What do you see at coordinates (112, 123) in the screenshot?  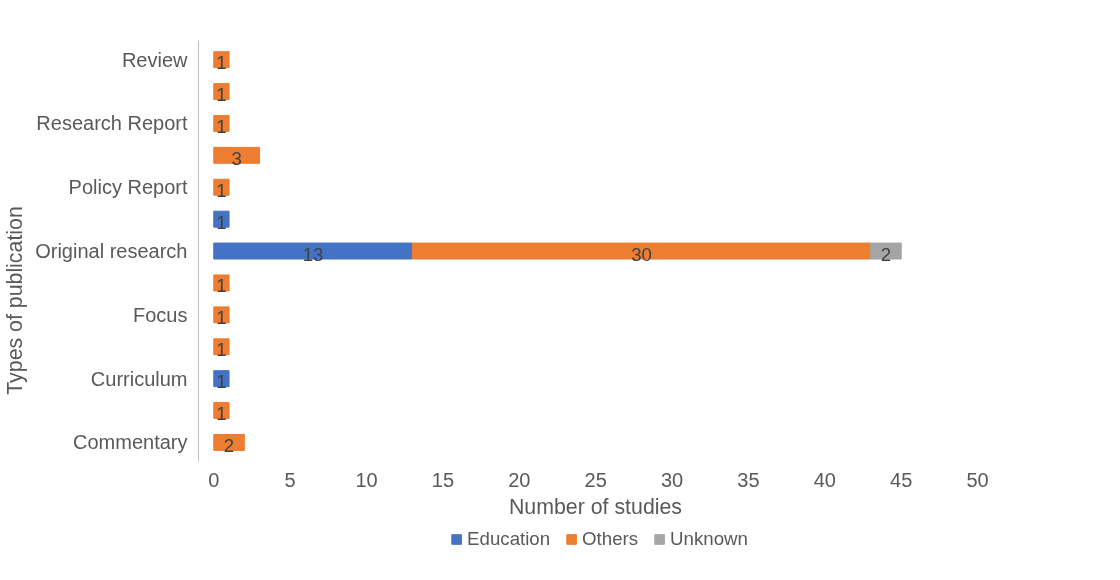 I see `y-tick-label: Research Report` at bounding box center [112, 123].